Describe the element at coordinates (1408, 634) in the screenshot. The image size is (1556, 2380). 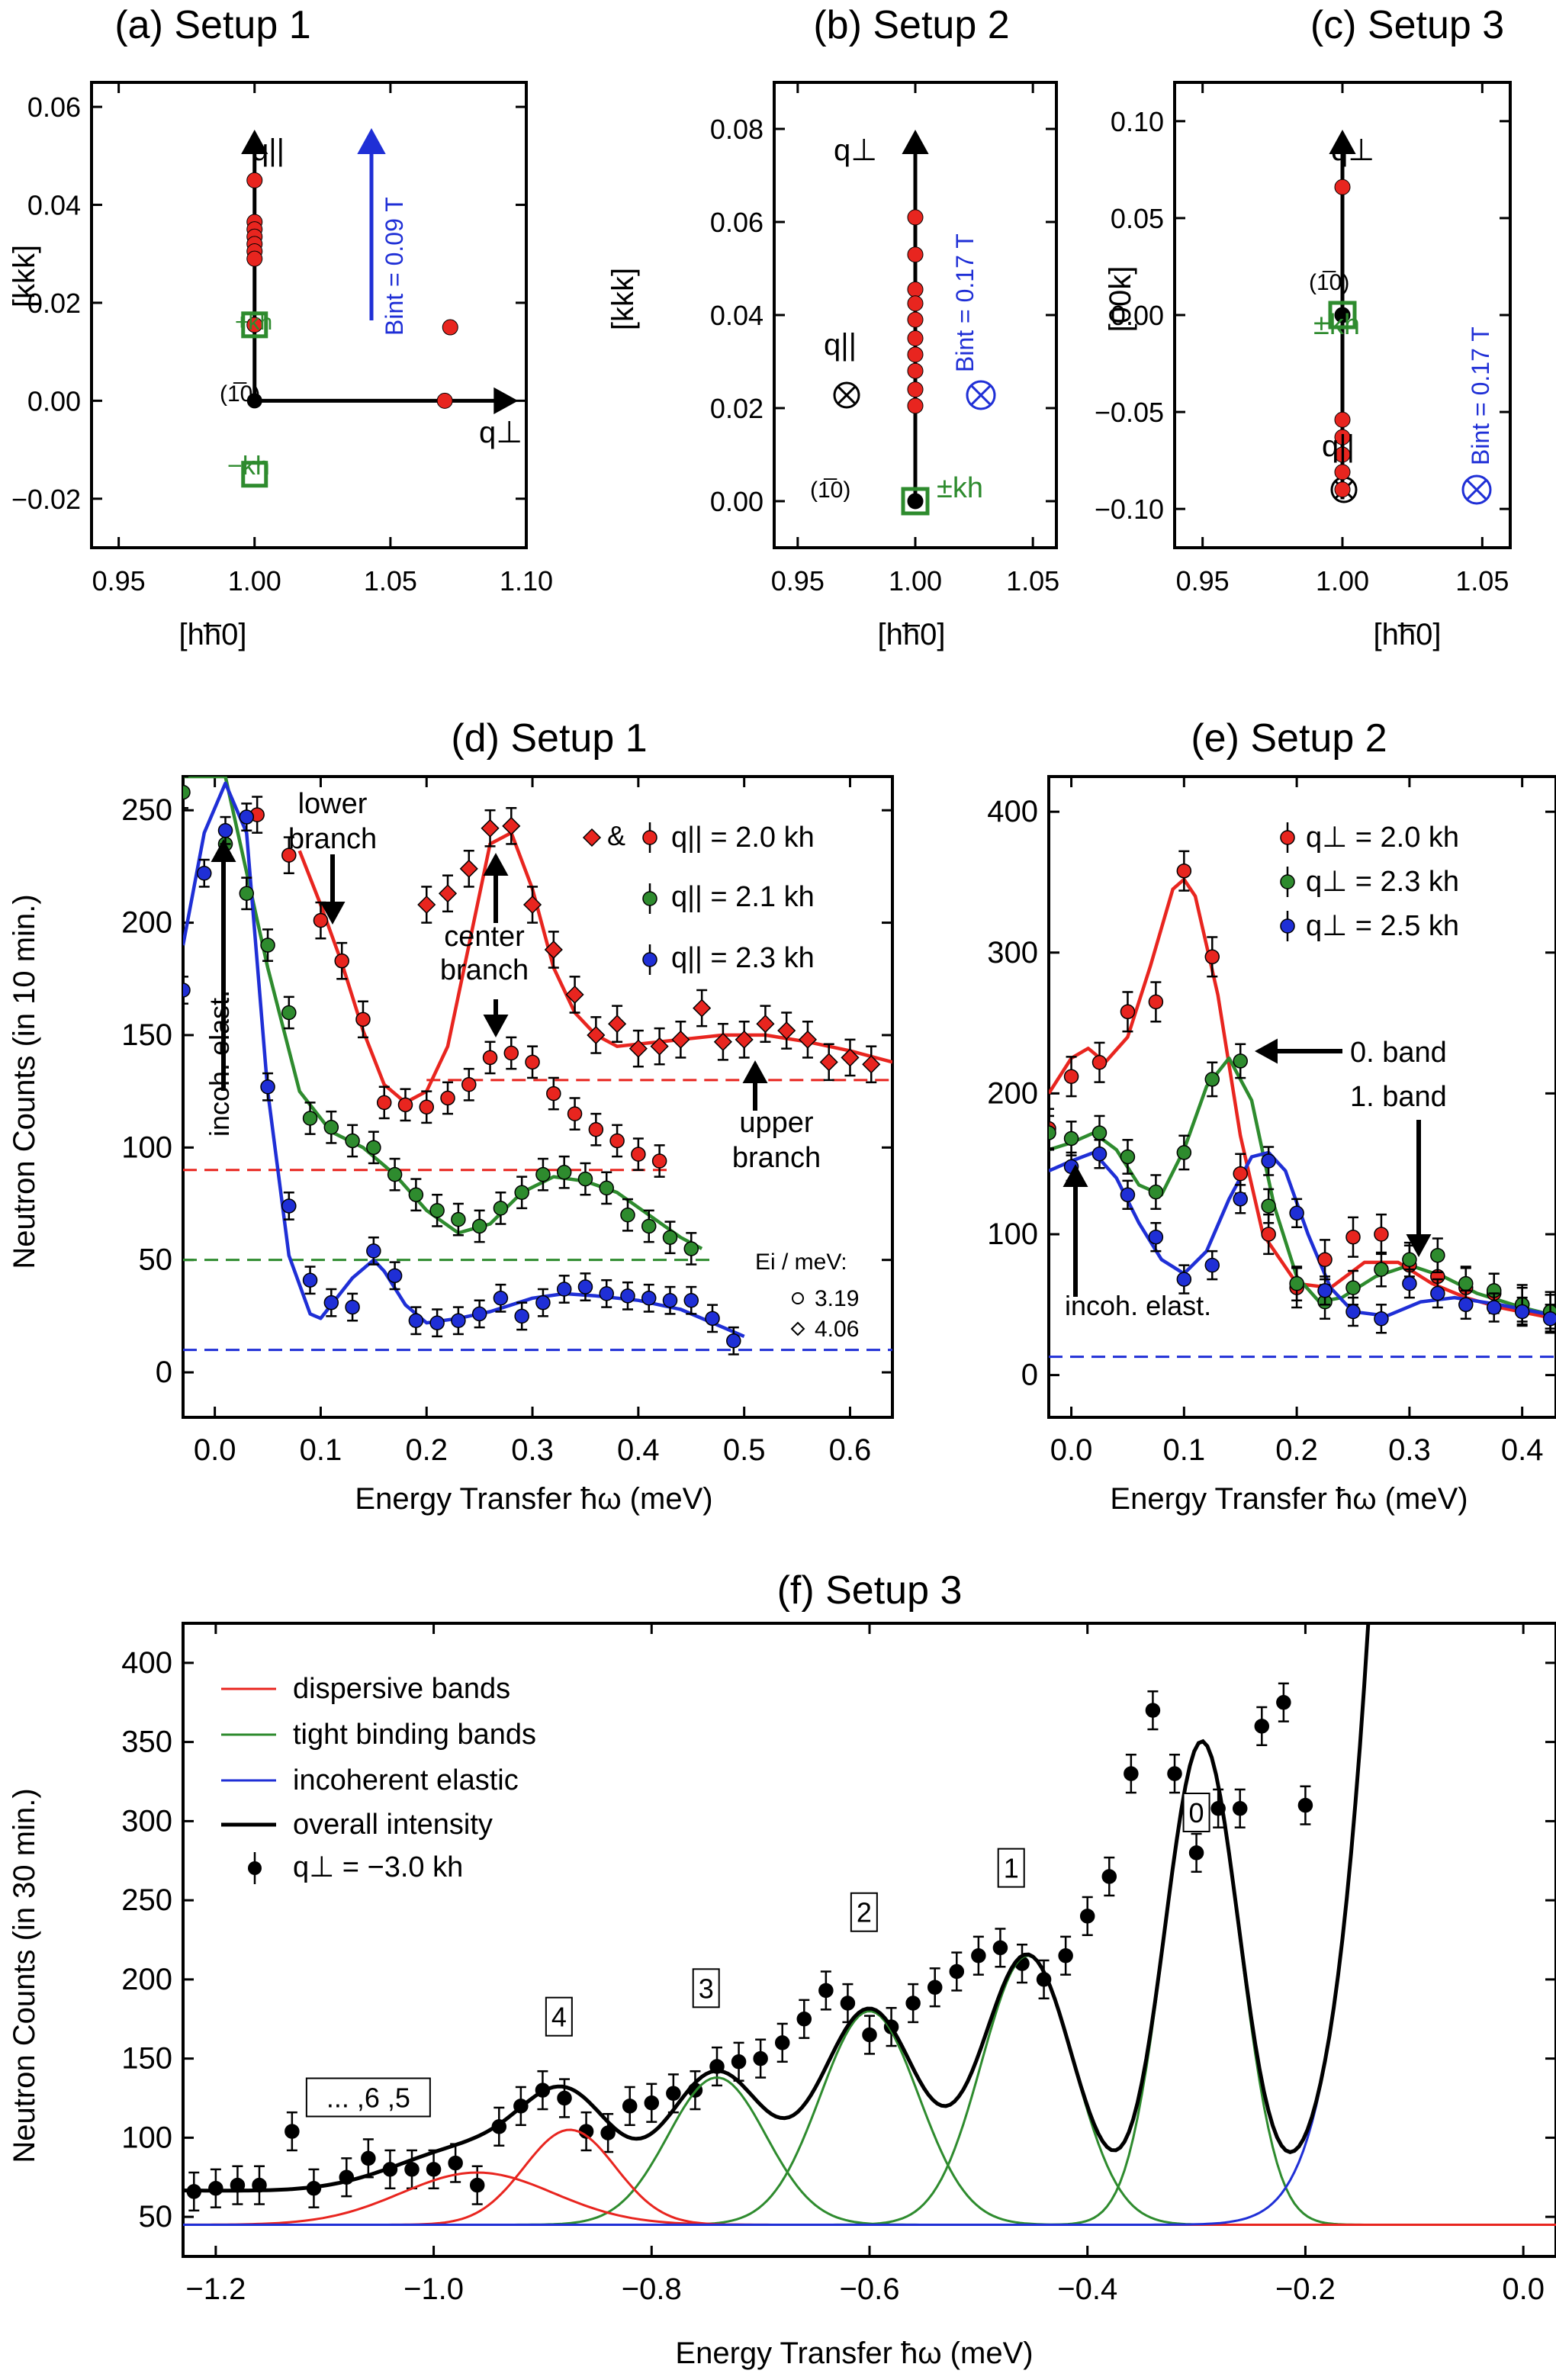
I see `panel-c-xlabel: [hh̅0]` at that location.